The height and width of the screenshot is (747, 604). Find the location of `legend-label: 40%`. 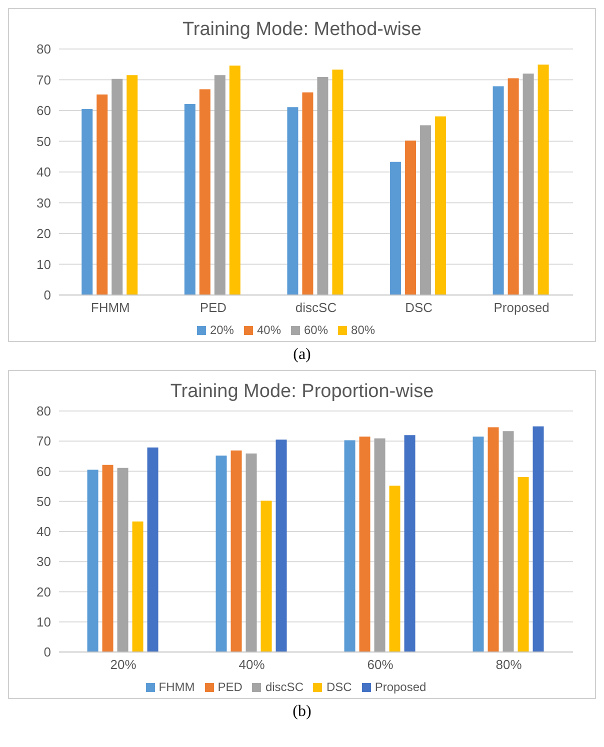

legend-label: 40% is located at coordinates (268, 330).